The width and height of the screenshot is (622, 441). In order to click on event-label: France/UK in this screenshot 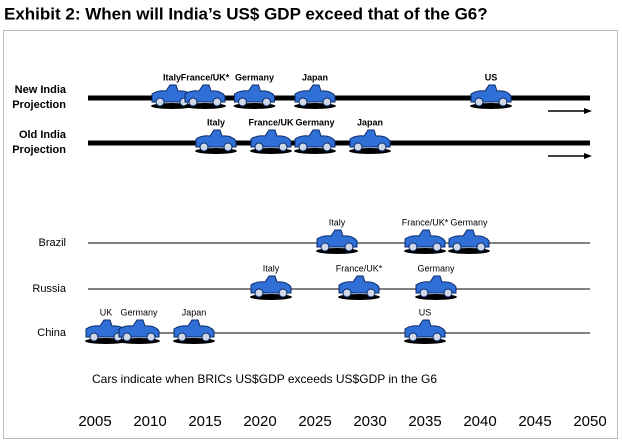, I will do `click(271, 122)`.